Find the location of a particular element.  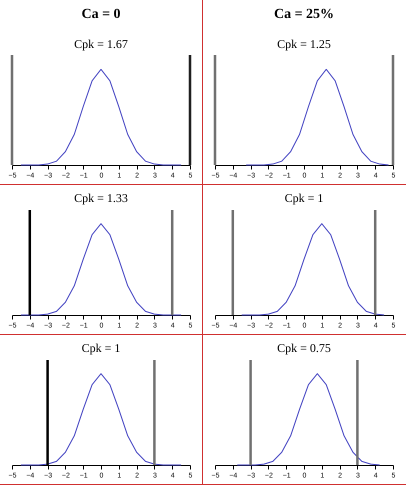

chart-title: Ca = 0 is located at coordinates (101, 14).